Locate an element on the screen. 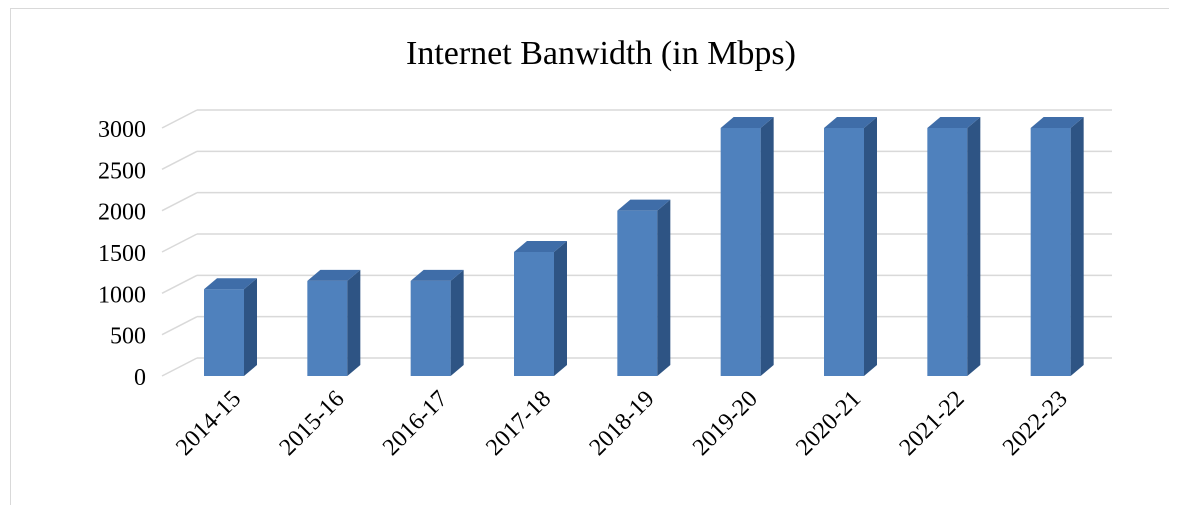  y-axis: 0 500 1000 1500 2000 2500 3000 is located at coordinates (122, 254).